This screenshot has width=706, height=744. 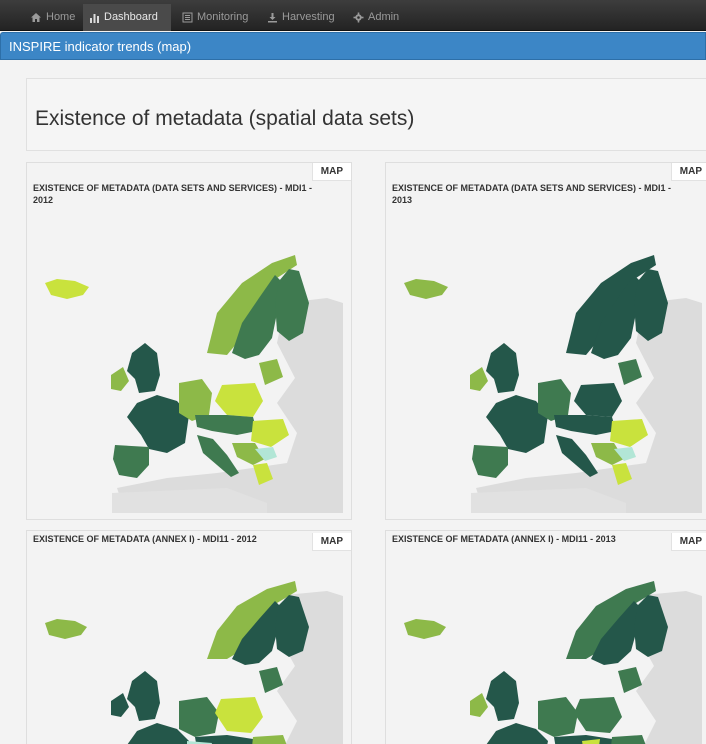 What do you see at coordinates (353, 46) in the screenshot?
I see `panel-header: INSPIRE indicator trends (map)` at bounding box center [353, 46].